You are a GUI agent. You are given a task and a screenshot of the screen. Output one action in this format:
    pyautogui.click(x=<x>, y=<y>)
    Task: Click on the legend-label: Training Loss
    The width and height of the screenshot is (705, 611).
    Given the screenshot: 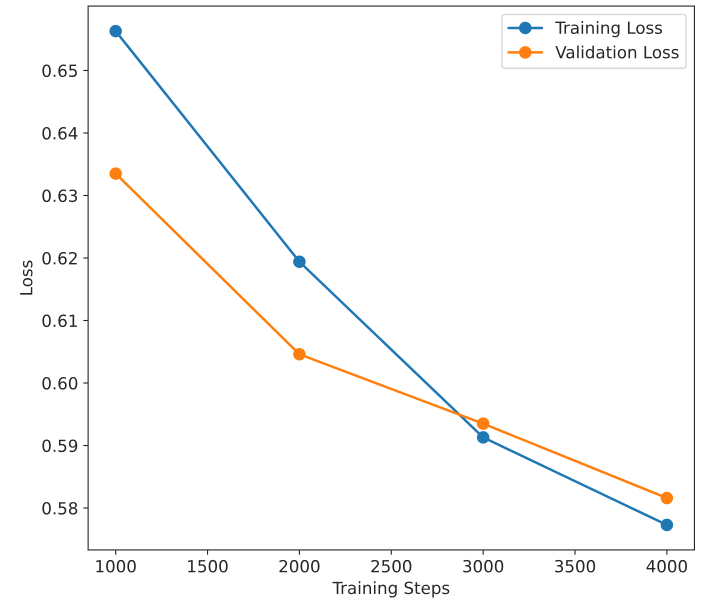 What is the action you would take?
    pyautogui.click(x=608, y=29)
    